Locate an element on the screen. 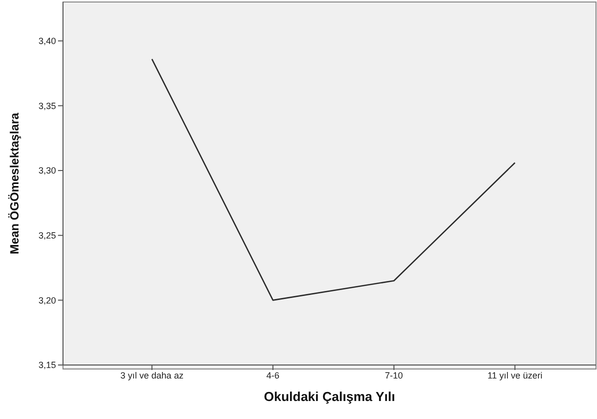 The height and width of the screenshot is (419, 597). y-tick-label: 3,20 is located at coordinates (47, 300).